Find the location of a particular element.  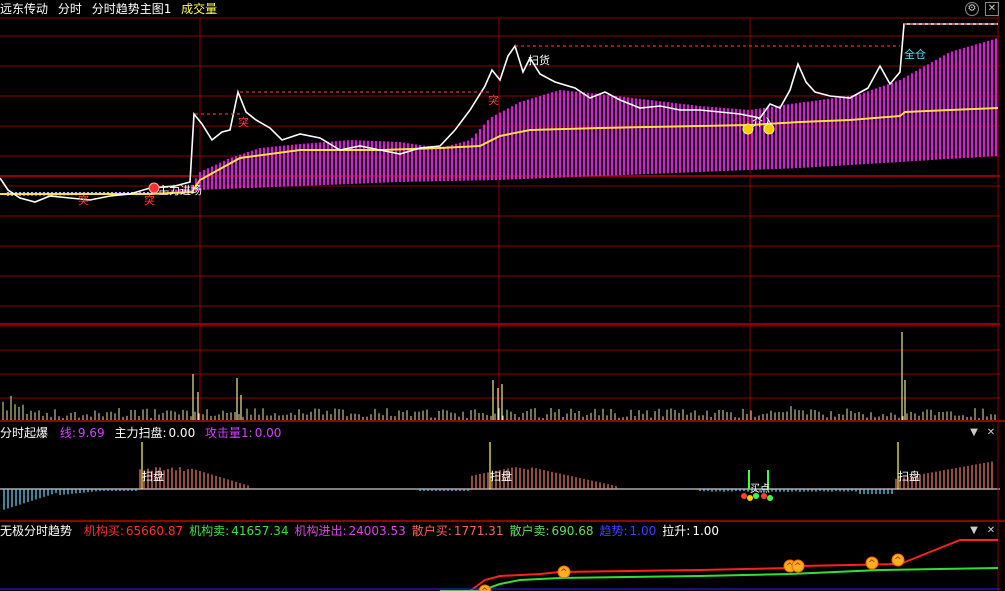

label-saohuo: 扫货 is located at coordinates (539, 60).